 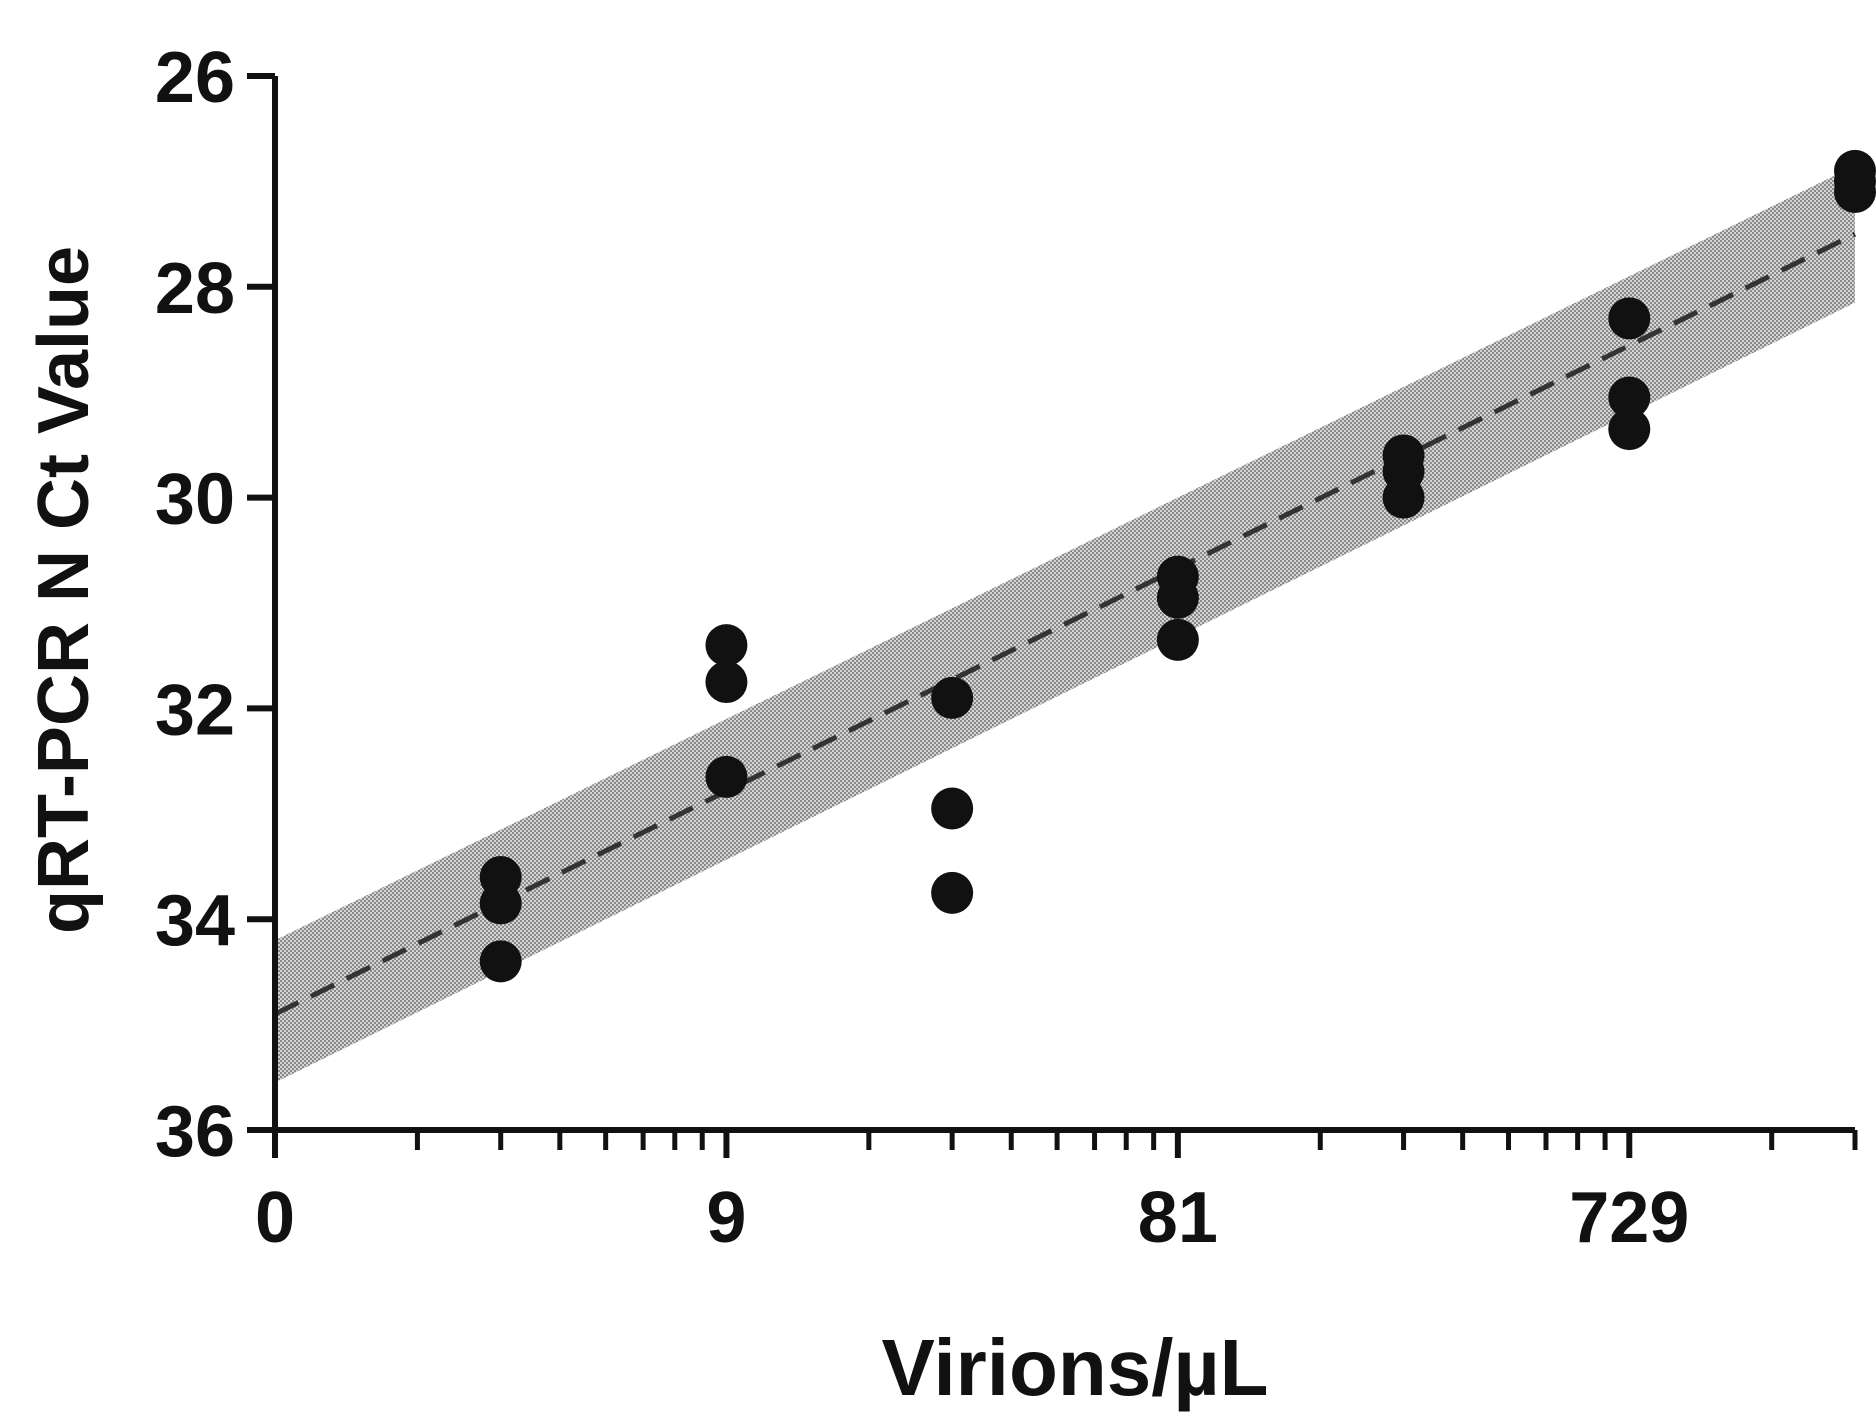 What do you see at coordinates (195, 289) in the screenshot?
I see `y-tick-label: 28` at bounding box center [195, 289].